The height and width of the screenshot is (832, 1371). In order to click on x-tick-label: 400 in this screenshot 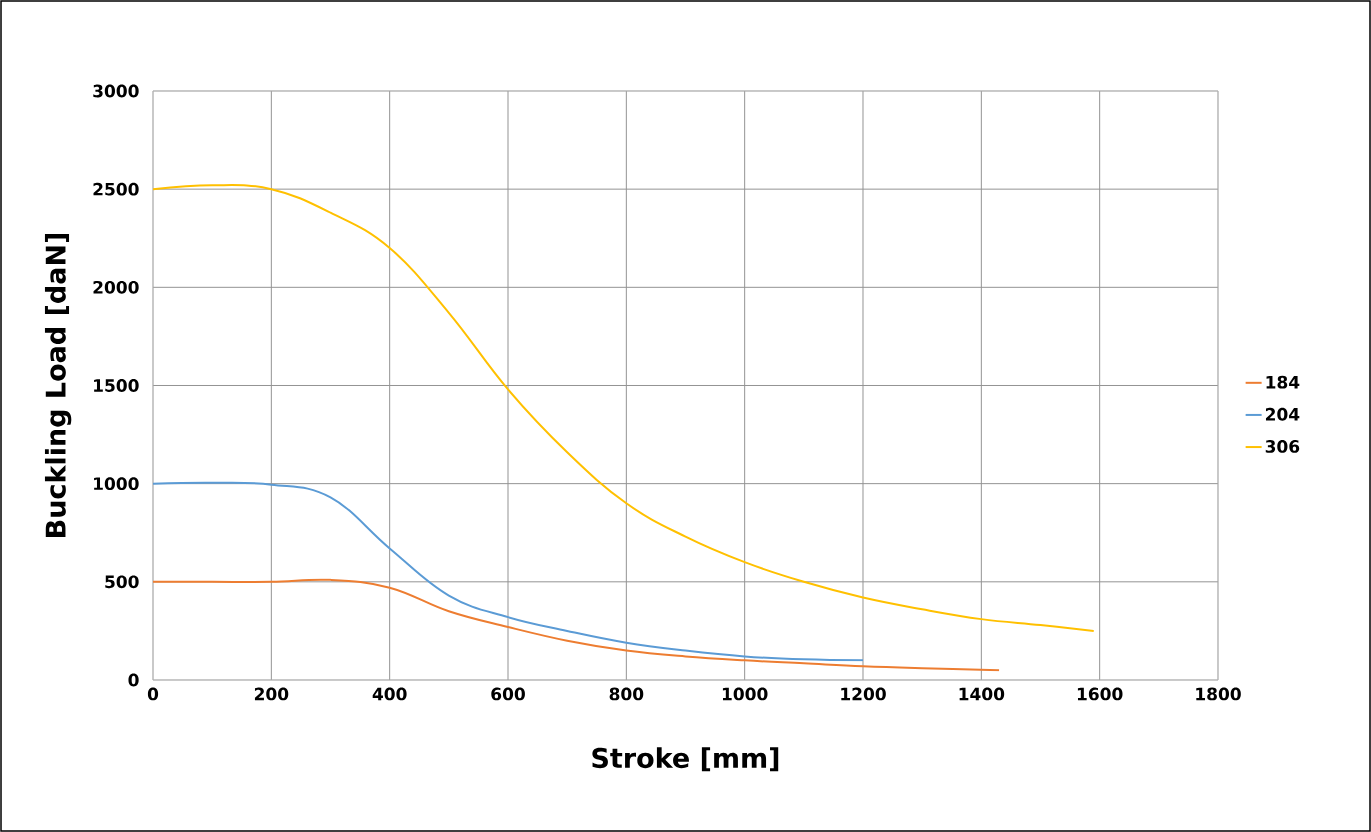, I will do `click(389, 694)`.